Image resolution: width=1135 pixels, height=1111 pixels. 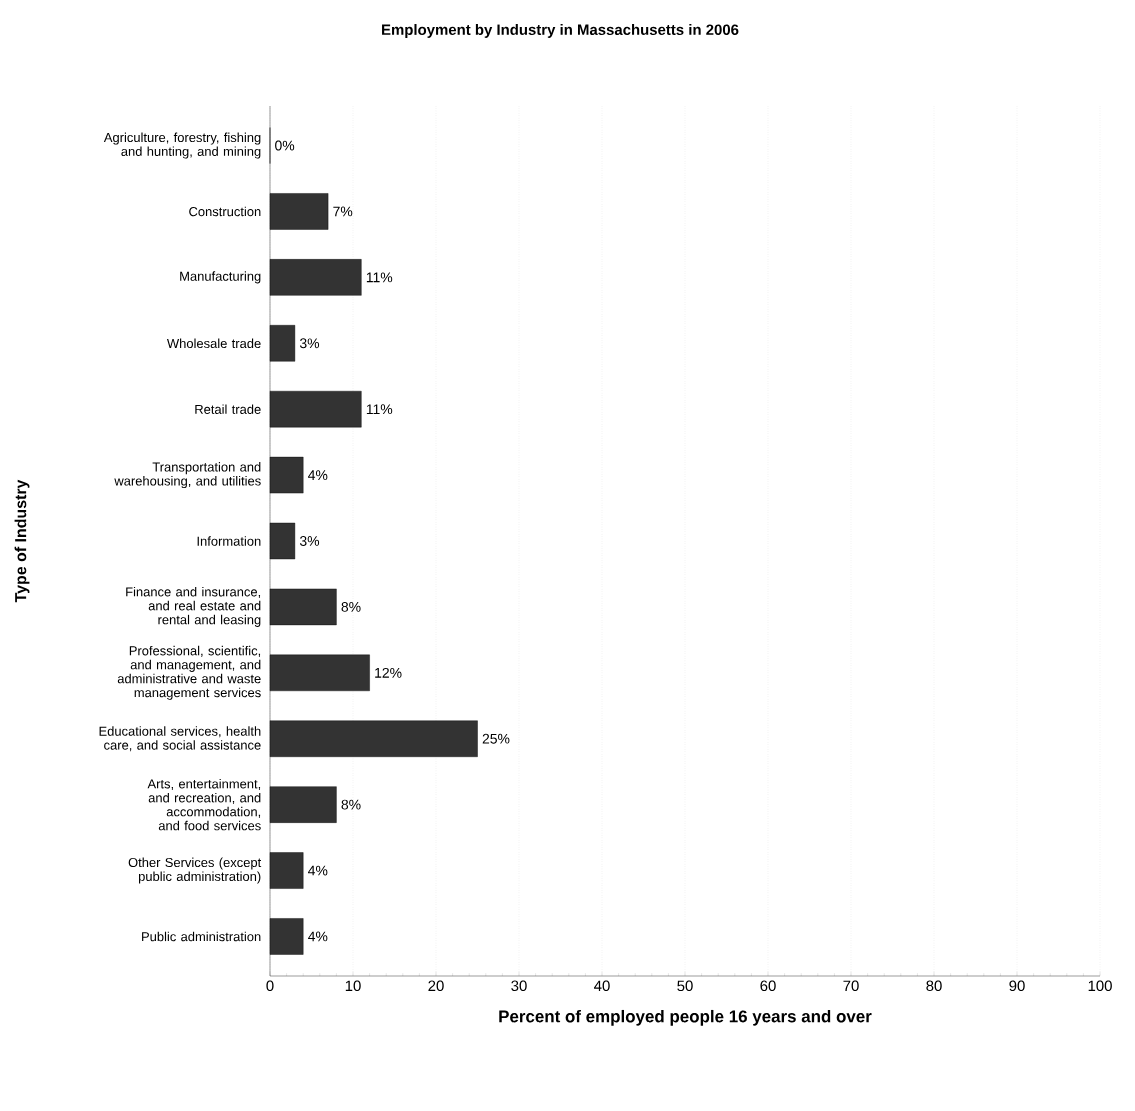 What do you see at coordinates (685, 986) in the screenshot?
I see `x-tick-label: 50` at bounding box center [685, 986].